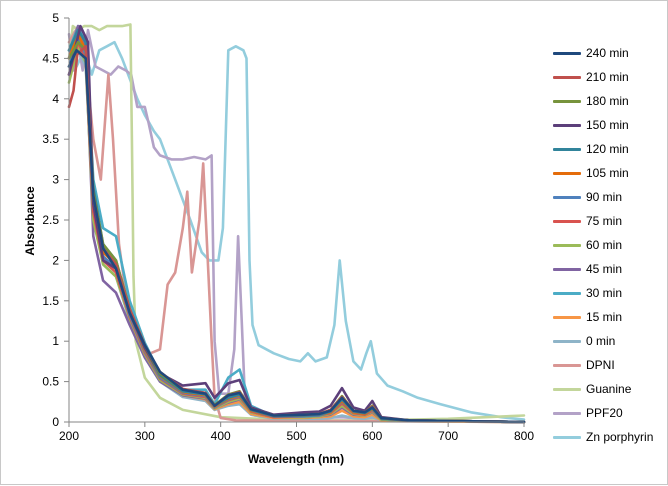 Image resolution: width=668 pixels, height=486 pixels. What do you see at coordinates (55, 260) in the screenshot?
I see `y-tick-label: 2` at bounding box center [55, 260].